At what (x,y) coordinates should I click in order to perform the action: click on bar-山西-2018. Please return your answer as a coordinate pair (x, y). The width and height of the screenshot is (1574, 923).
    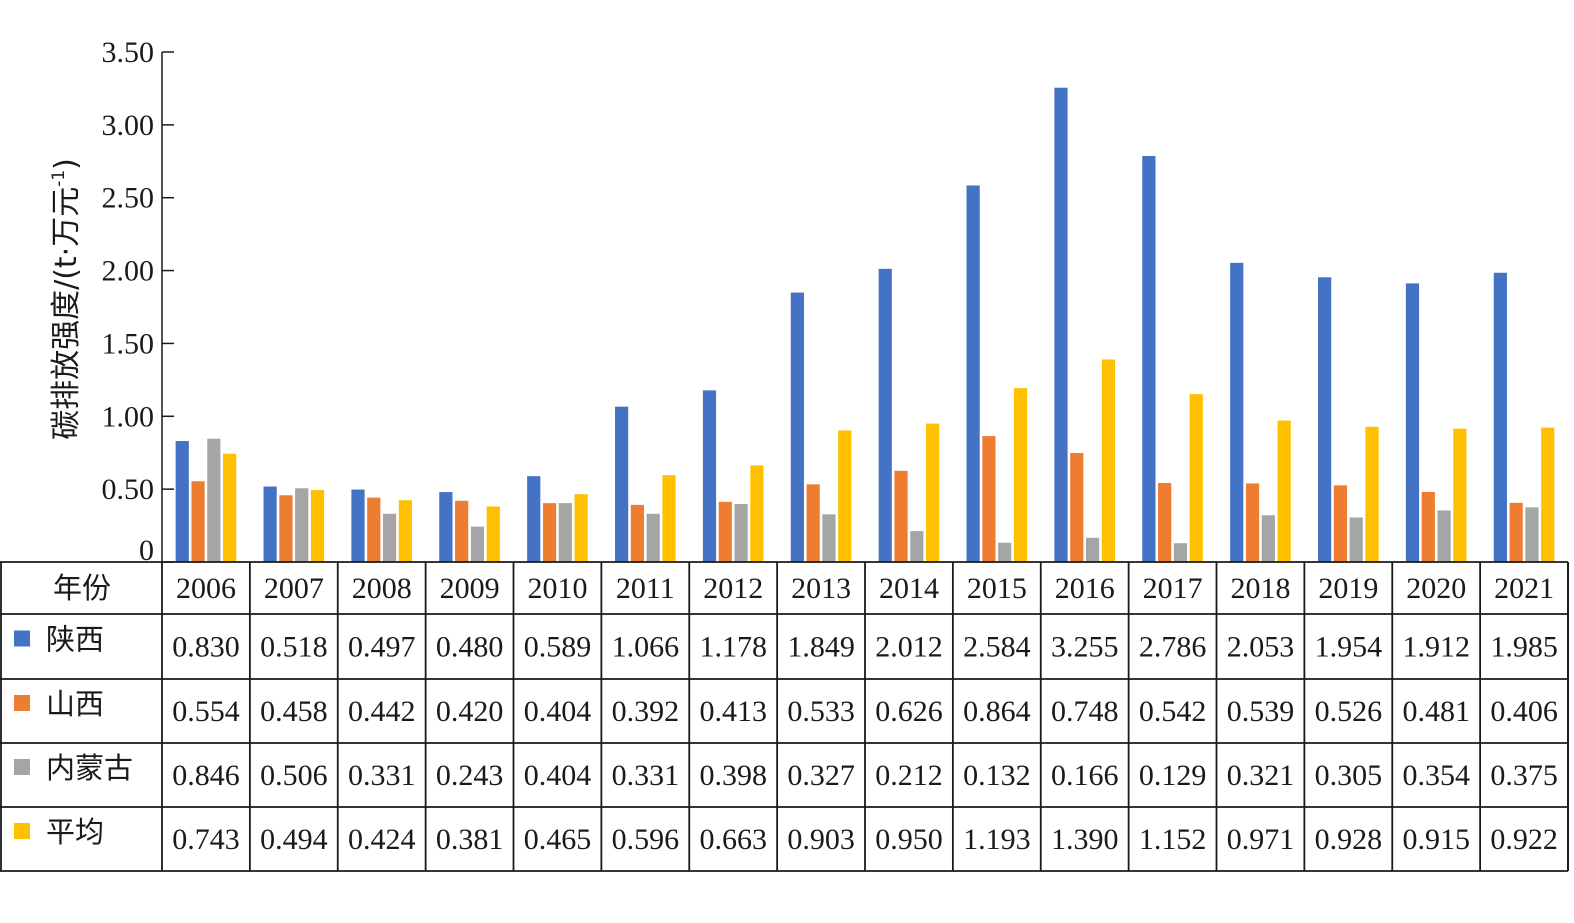
    Looking at the image, I should click on (1252, 522).